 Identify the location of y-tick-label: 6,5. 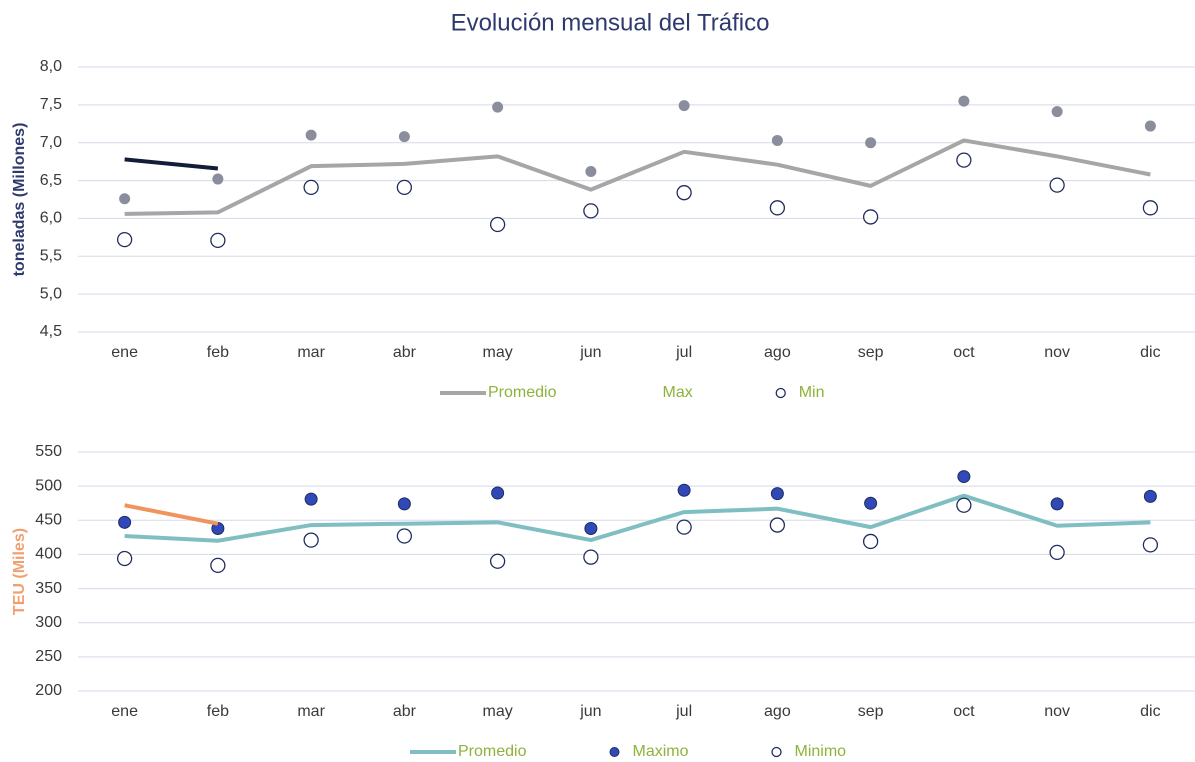
(51, 180).